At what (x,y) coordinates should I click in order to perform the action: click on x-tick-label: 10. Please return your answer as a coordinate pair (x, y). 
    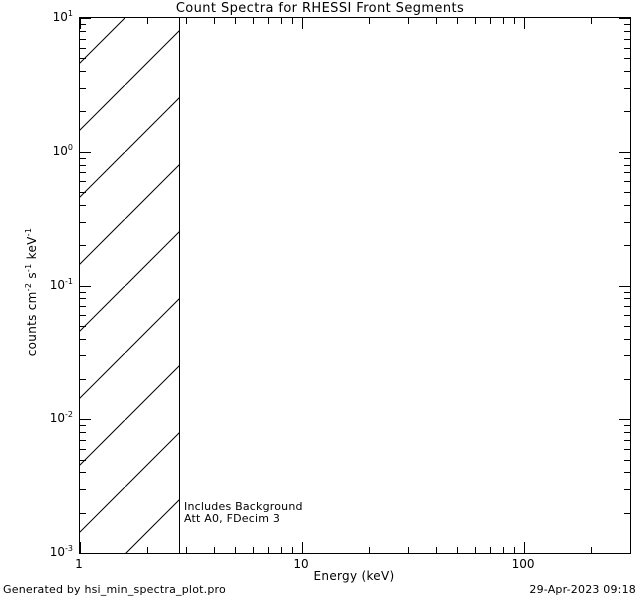
    Looking at the image, I should click on (301, 564).